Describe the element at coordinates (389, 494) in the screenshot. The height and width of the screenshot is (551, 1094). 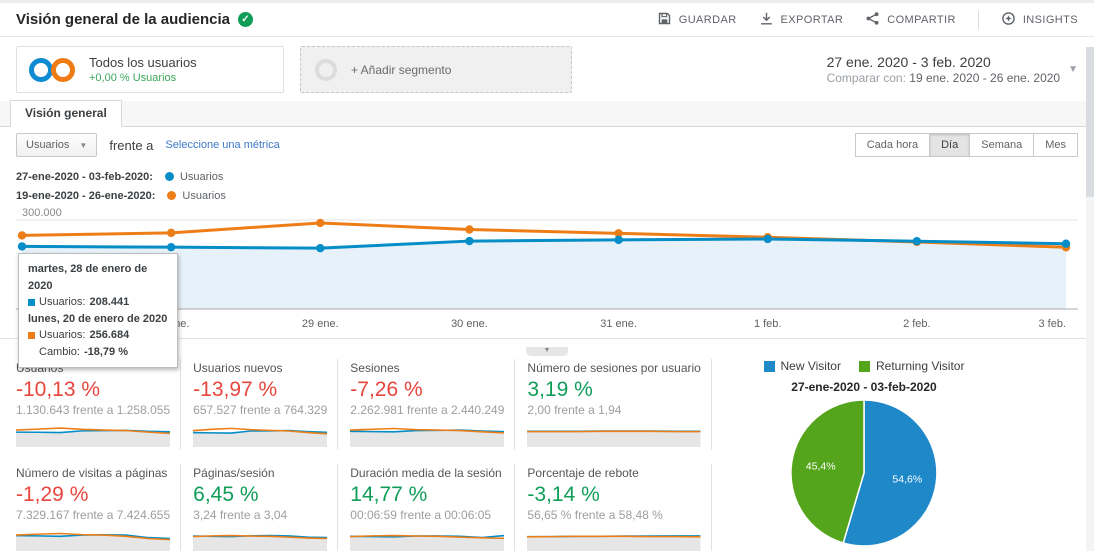
I see `metric-card-delta: 14,77 %` at that location.